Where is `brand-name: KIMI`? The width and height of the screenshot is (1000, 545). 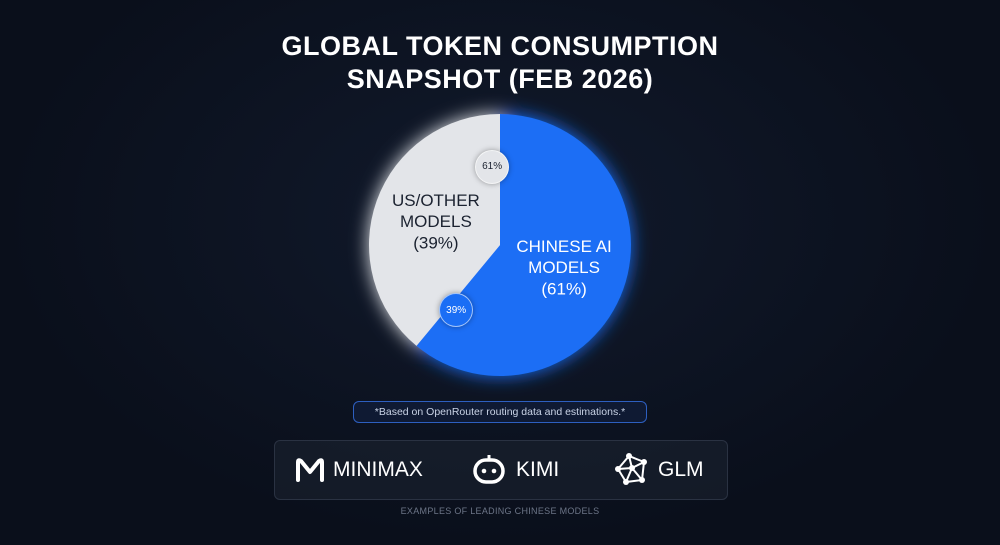 brand-name: KIMI is located at coordinates (538, 469).